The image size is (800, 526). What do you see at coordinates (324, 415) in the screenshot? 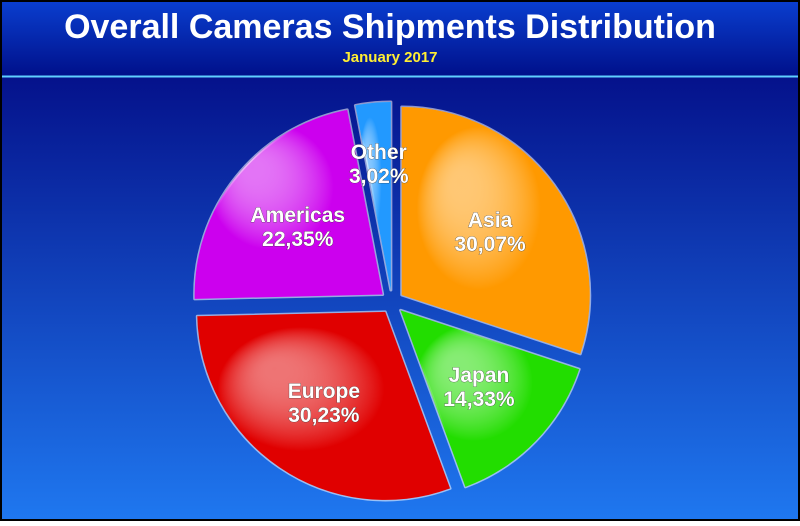
I see `slice-value-label: 30,23%` at bounding box center [324, 415].